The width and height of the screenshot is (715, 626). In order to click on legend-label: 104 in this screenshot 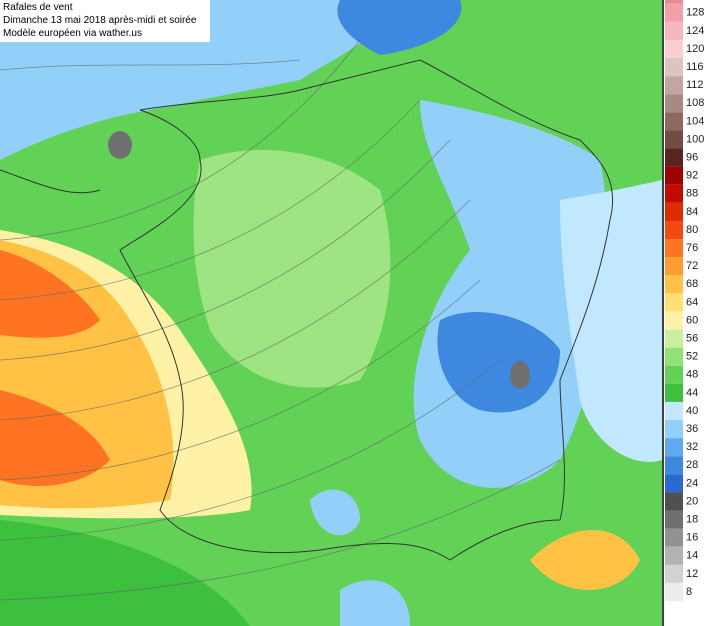, I will do `click(695, 121)`.